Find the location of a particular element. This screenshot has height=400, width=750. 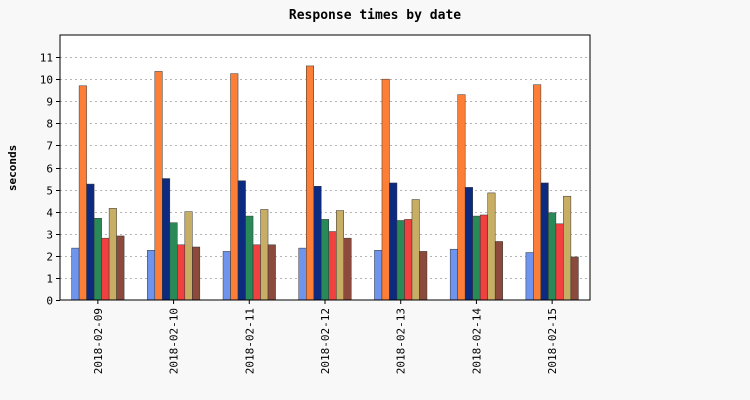

x-tick-label: 2018-02-09 is located at coordinates (98, 341).